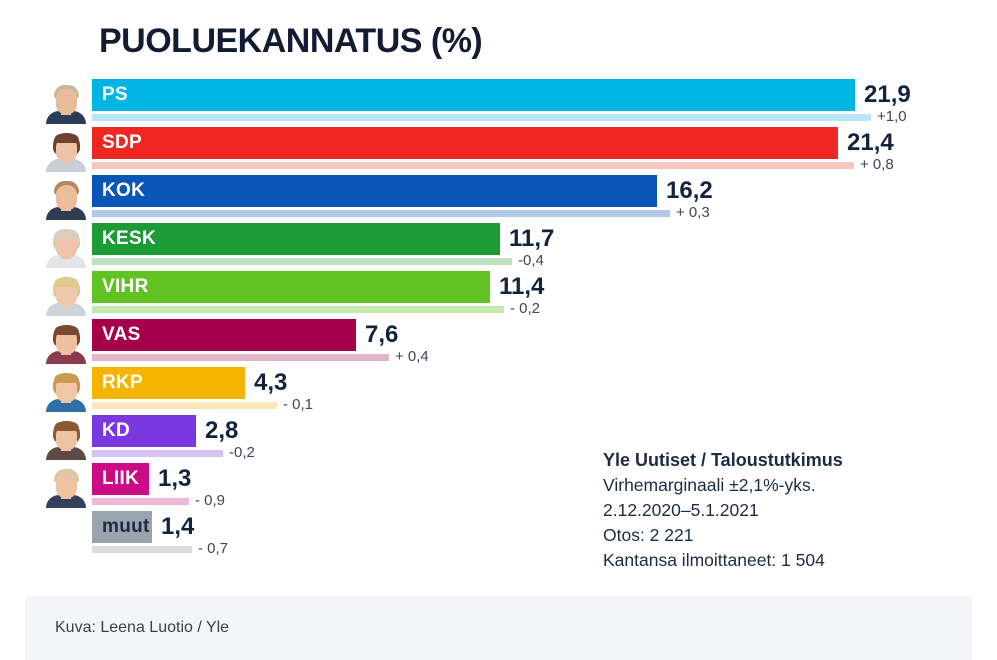  I want to click on party-bar: LIIK, so click(120, 479).